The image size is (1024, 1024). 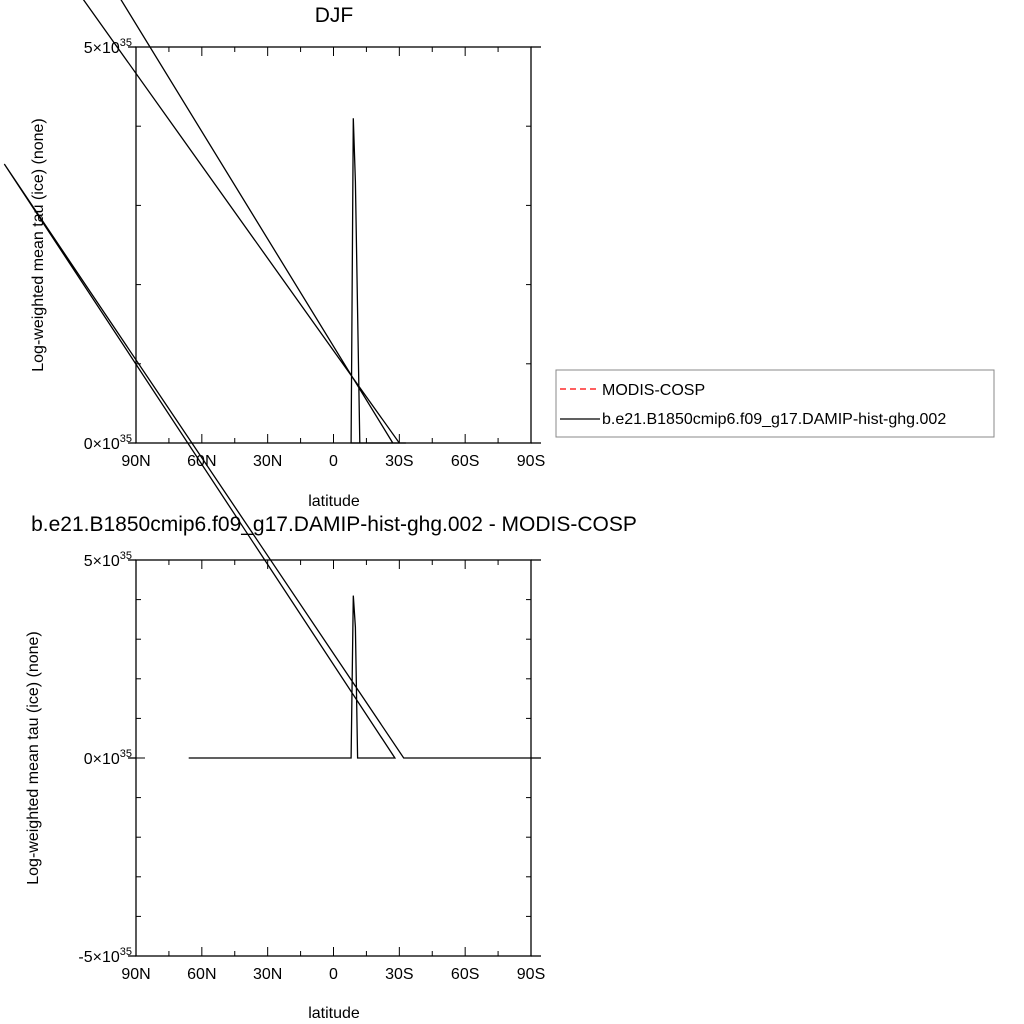 I want to click on chart-2-x-tick-labels: 90N 60N 30N 0 30S 60S 90S, so click(x=333, y=974).